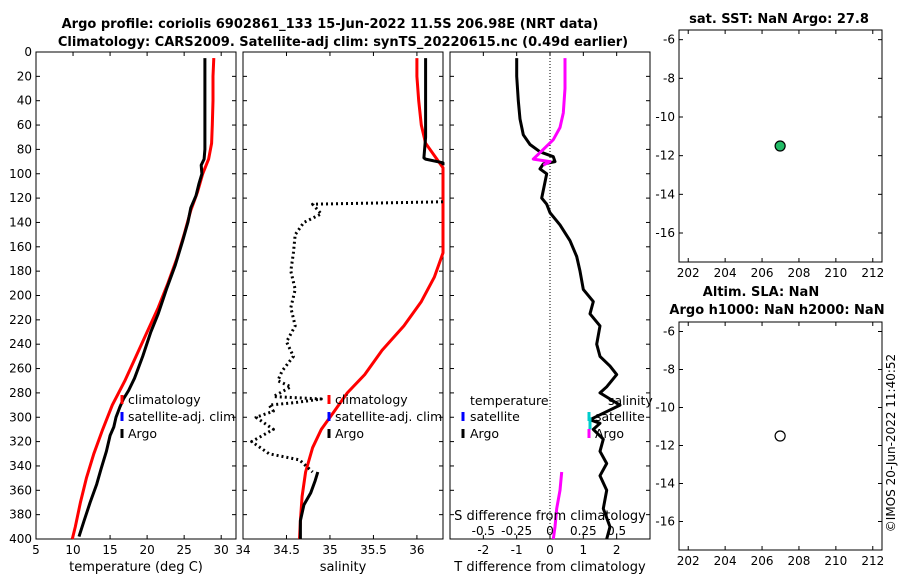  What do you see at coordinates (109, 550) in the screenshot?
I see `x-tick-label: 15` at bounding box center [109, 550].